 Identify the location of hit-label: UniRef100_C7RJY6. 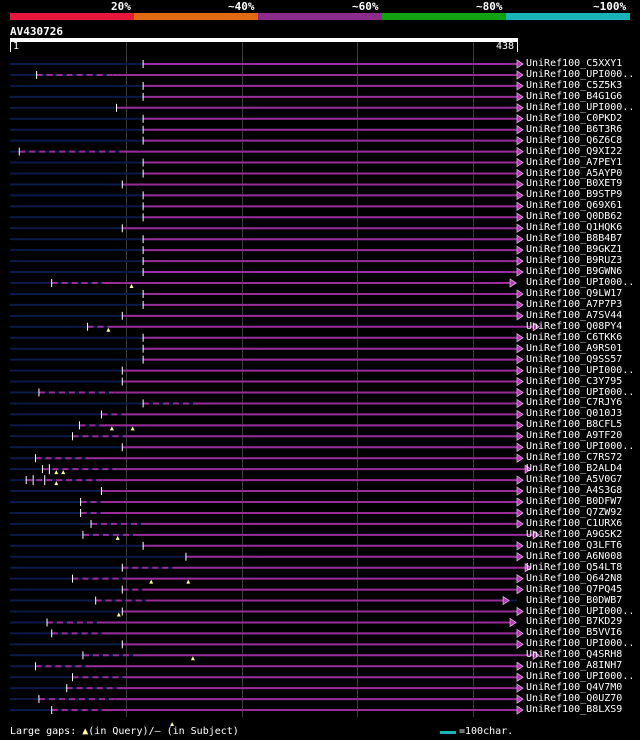
(574, 403).